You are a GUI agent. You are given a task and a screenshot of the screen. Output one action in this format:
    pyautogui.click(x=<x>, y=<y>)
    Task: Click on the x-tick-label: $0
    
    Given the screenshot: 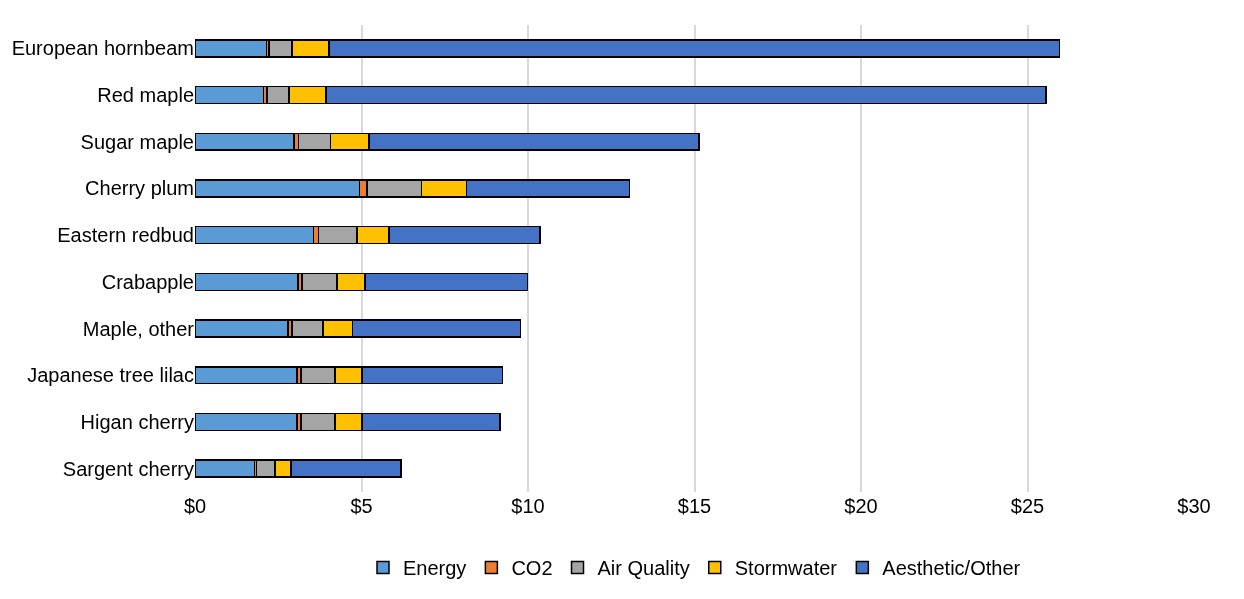 What is the action you would take?
    pyautogui.click(x=195, y=506)
    